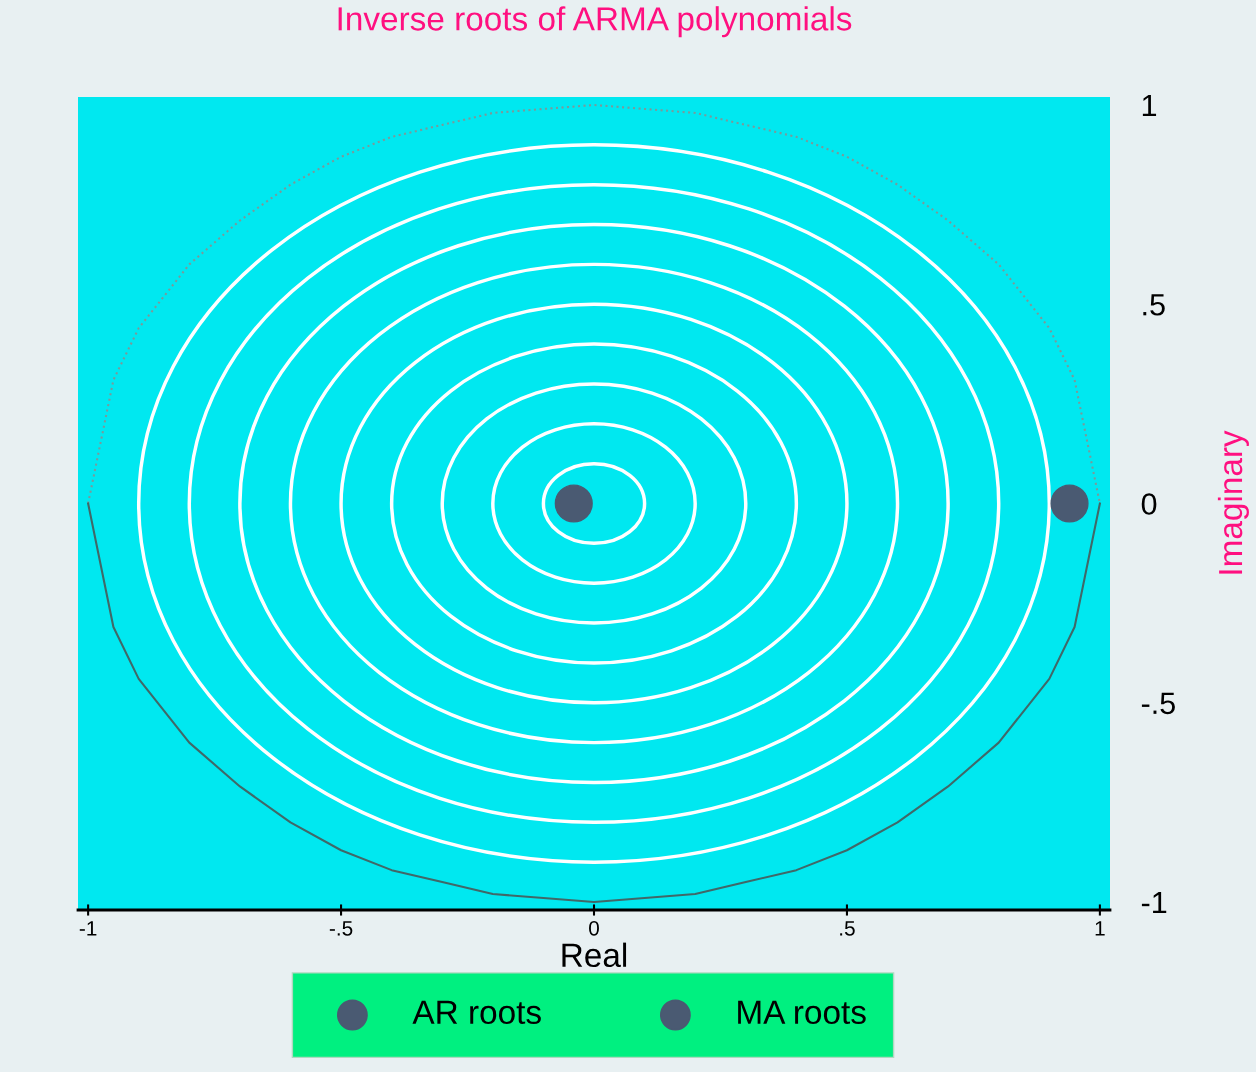 Image resolution: width=1256 pixels, height=1072 pixels. What do you see at coordinates (1233, 502) in the screenshot?
I see `y-axis-title: Imaginary` at bounding box center [1233, 502].